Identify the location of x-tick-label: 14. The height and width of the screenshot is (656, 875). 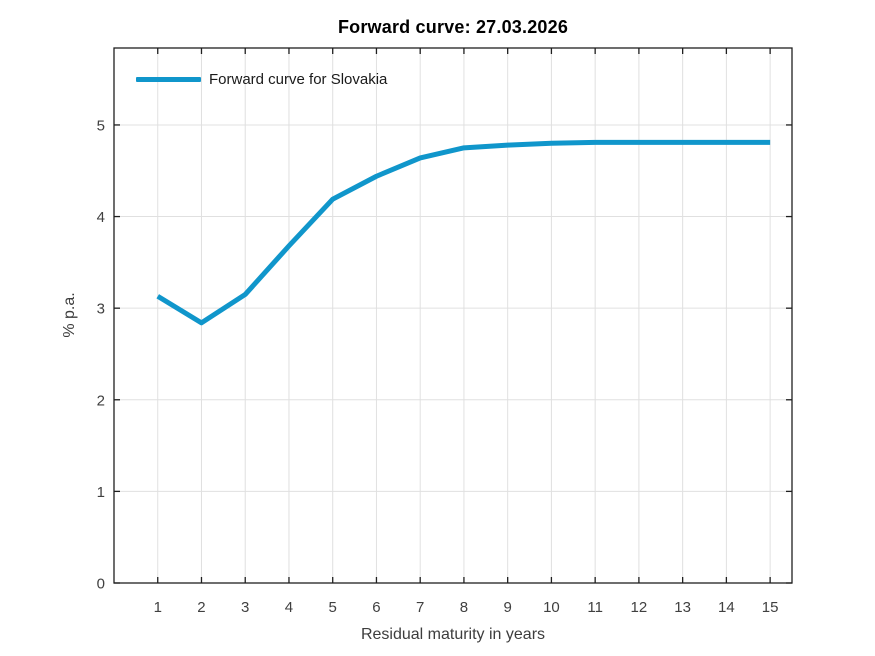
(726, 607).